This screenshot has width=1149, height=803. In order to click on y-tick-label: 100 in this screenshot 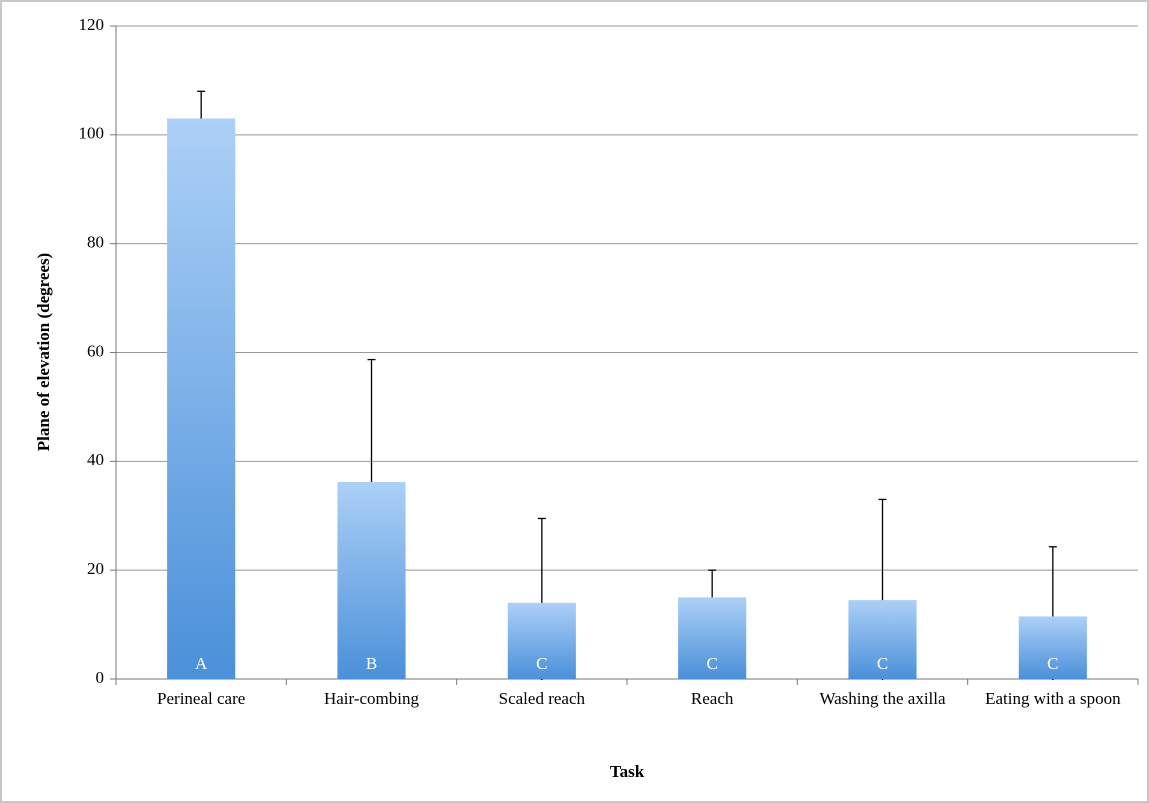, I will do `click(92, 133)`.